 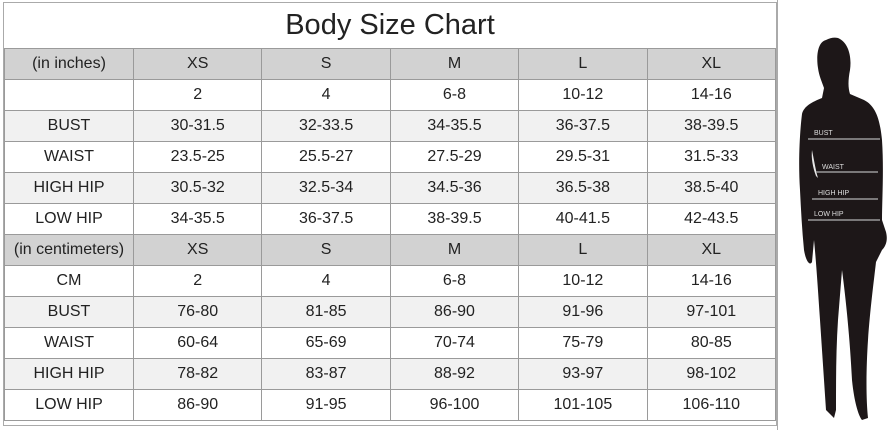 I want to click on table-cell: 76-80, so click(x=197, y=312).